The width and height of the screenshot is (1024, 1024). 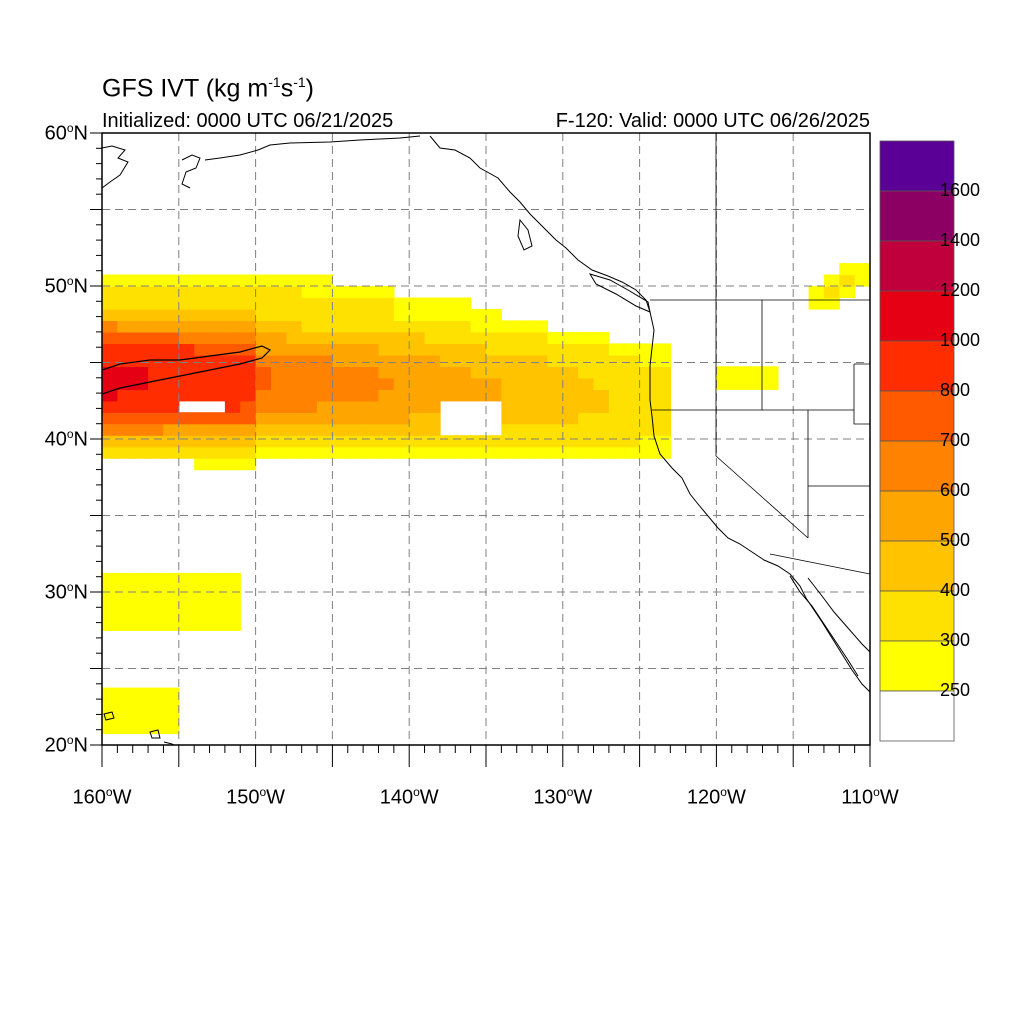 I want to click on hemisphere-letter: W, so click(x=276, y=797).